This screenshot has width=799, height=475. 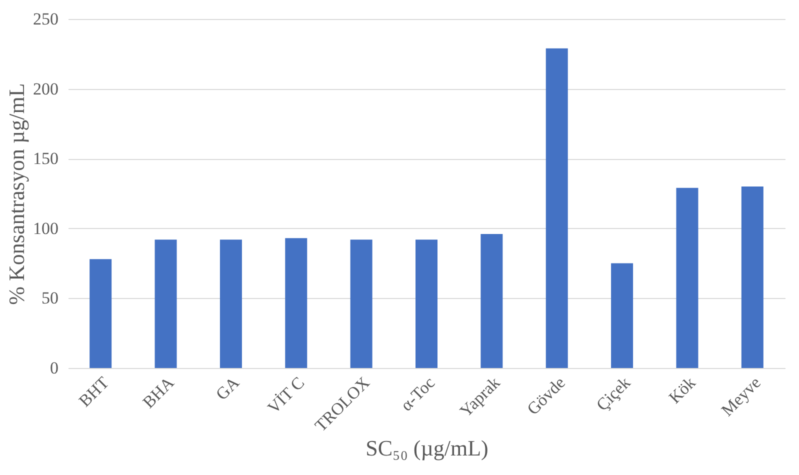 I want to click on y-tick-label: 200, so click(x=45, y=88).